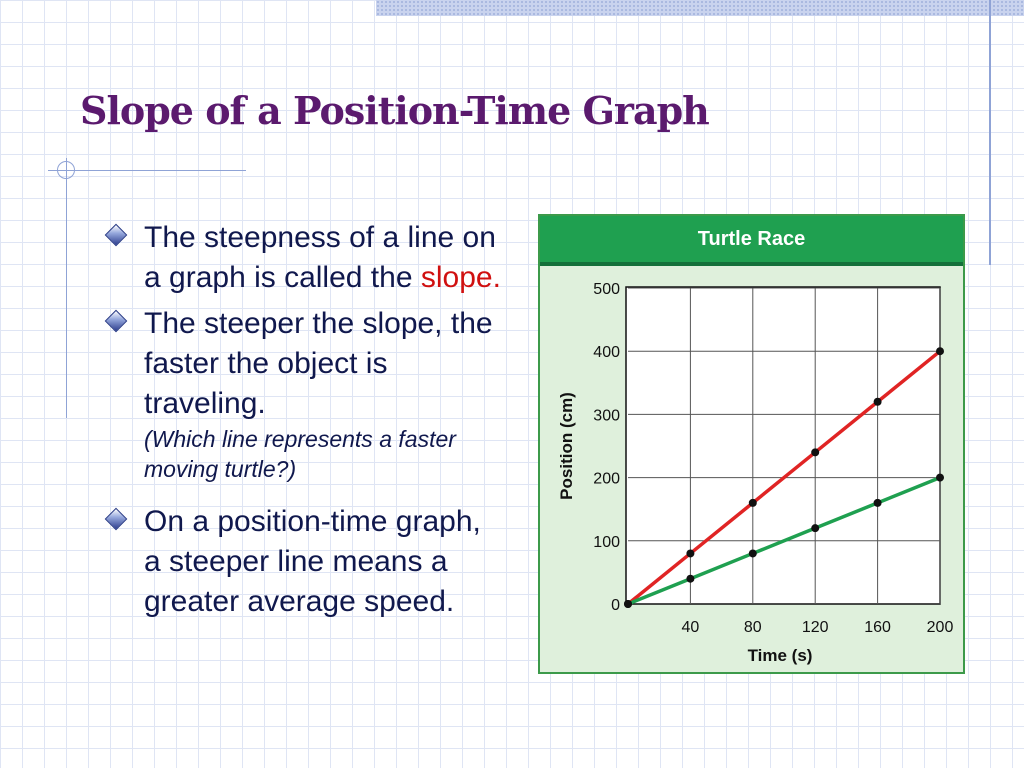 This screenshot has height=768, width=1024. Describe the element at coordinates (615, 605) in the screenshot. I see `y-tick-label: 0` at that location.